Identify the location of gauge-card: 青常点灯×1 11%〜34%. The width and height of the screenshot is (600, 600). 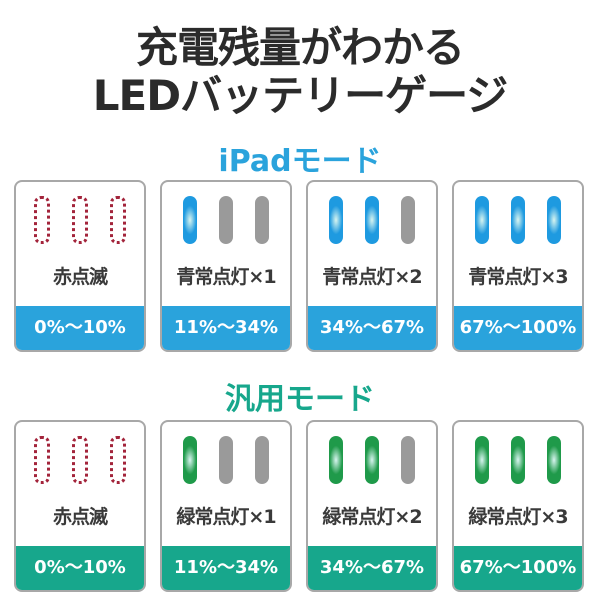
(226, 266).